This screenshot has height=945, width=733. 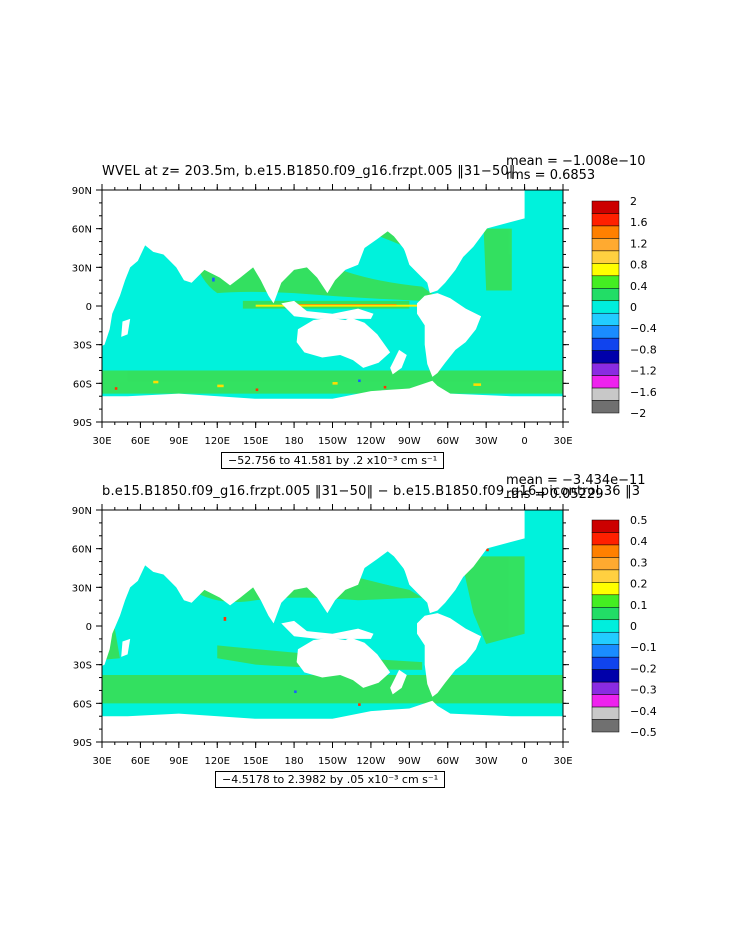 What do you see at coordinates (82, 230) in the screenshot?
I see `panel1-lat-label: 60N` at bounding box center [82, 230].